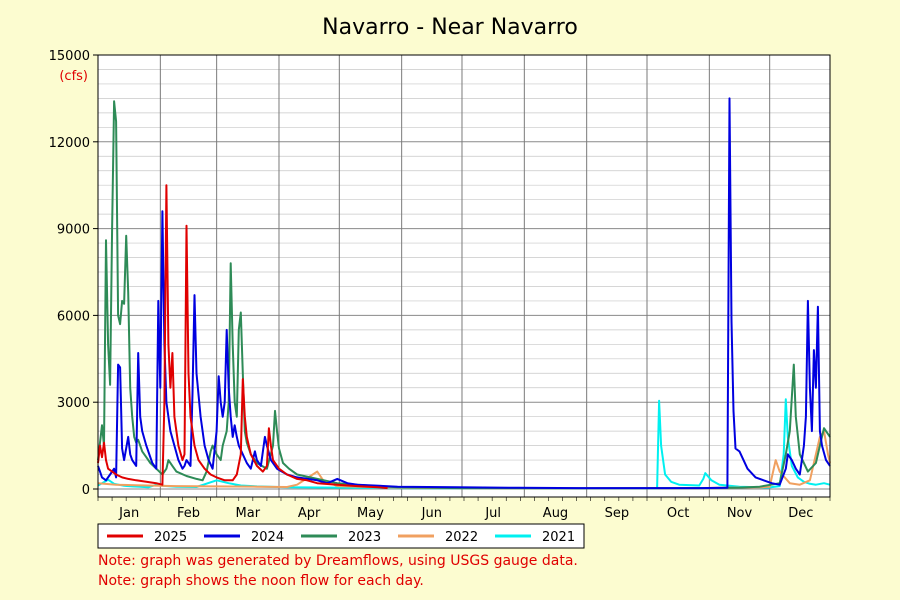  Describe the element at coordinates (309, 513) in the screenshot. I see `x-tick-label: Apr` at that location.